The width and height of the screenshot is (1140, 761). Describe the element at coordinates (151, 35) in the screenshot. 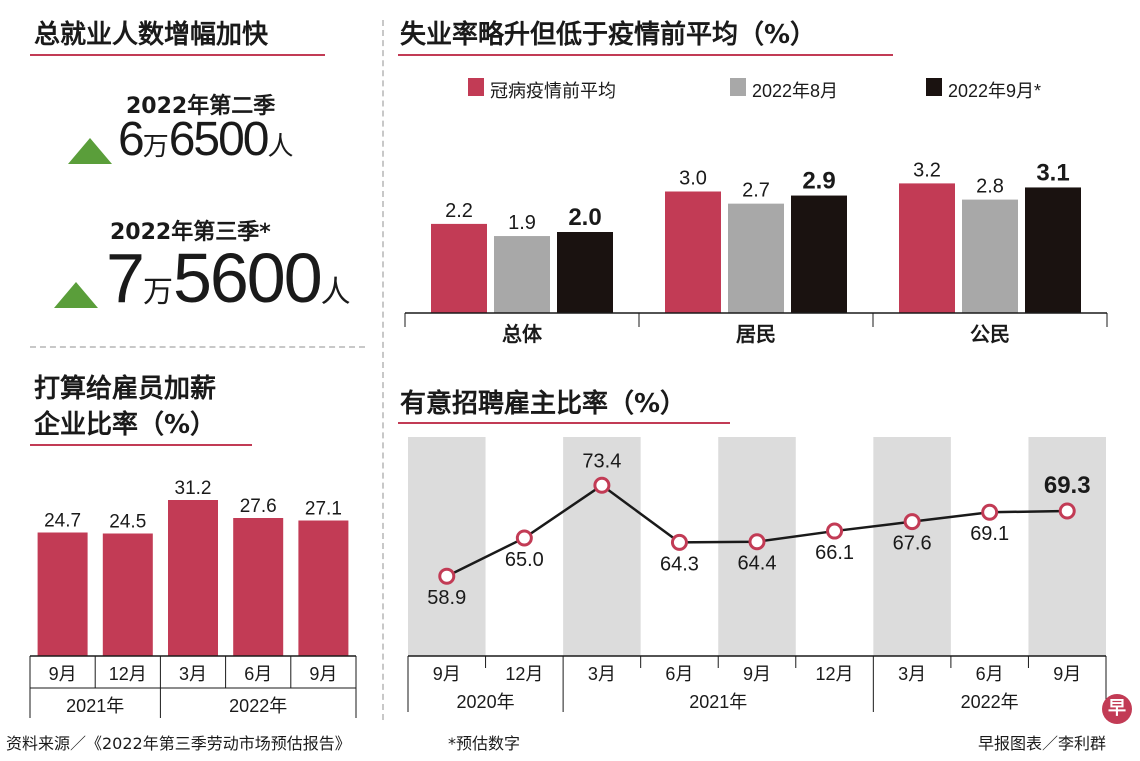

I see `employment-title: 总就业人数增幅加快` at that location.